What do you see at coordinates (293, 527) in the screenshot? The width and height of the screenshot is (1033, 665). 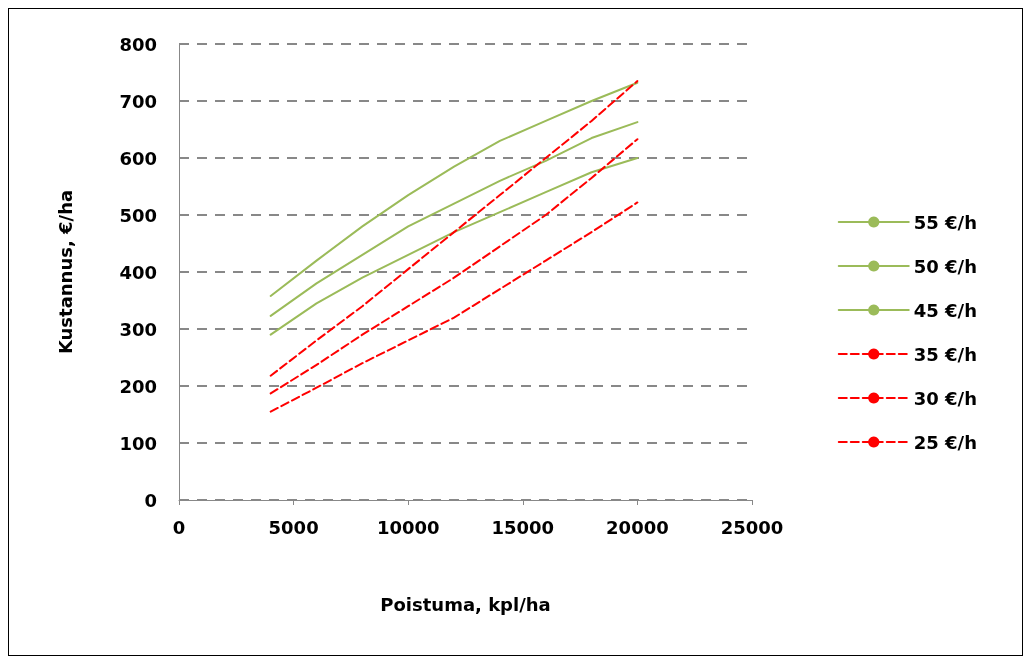 I see `x-tick-label: 5000` at bounding box center [293, 527].